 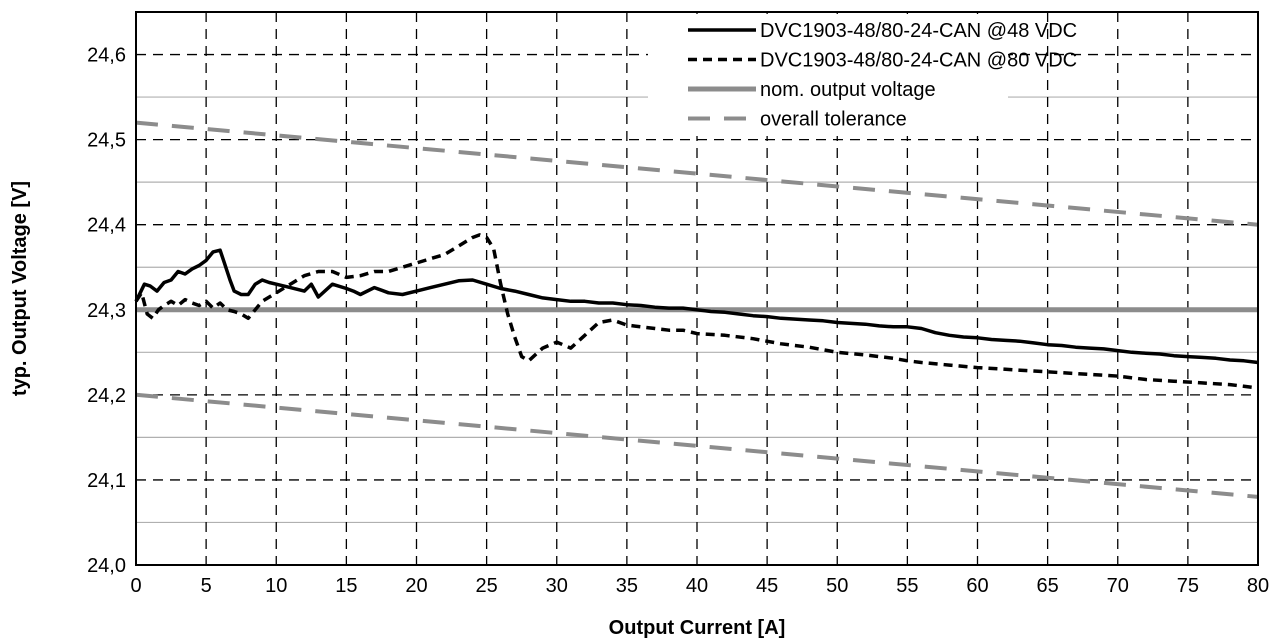 What do you see at coordinates (487, 586) in the screenshot?
I see `x-tick-label: 25` at bounding box center [487, 586].